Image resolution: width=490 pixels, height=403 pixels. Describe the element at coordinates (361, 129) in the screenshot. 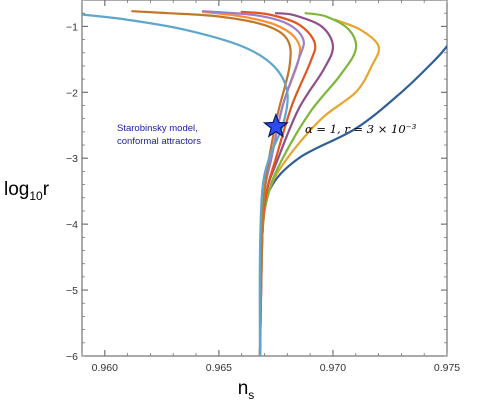

I see `annotation-point: α = 1, r = 3 × 10⁻³` at that location.